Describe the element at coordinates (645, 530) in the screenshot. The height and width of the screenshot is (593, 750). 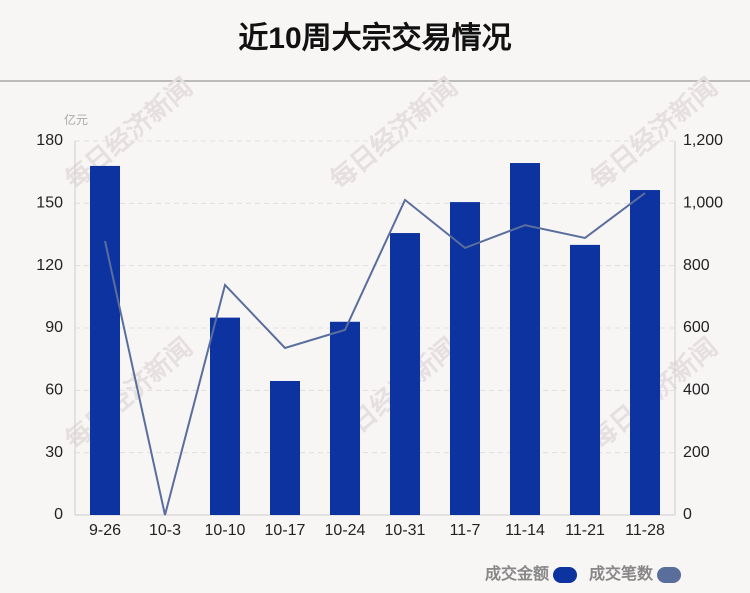
I see `x-tick-label: 11-28` at that location.